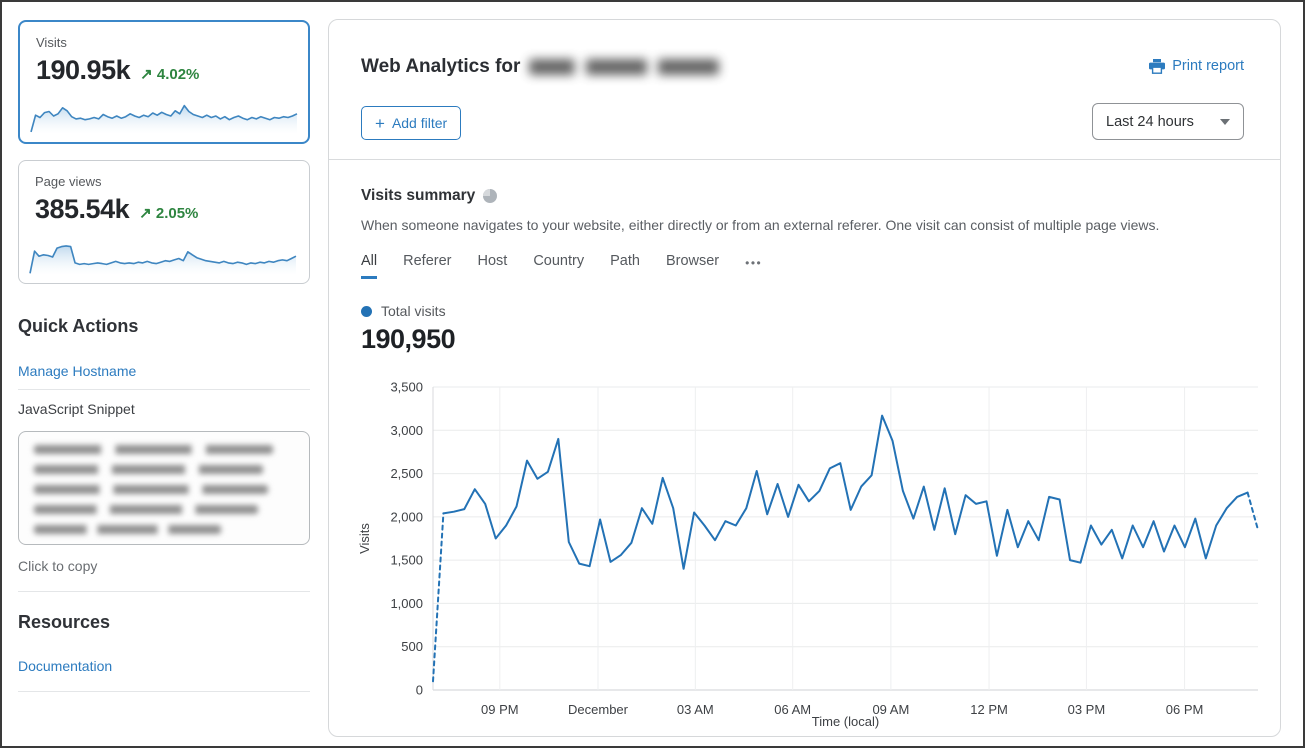  Describe the element at coordinates (890, 709) in the screenshot. I see `svg-text: 09 AM` at that location.